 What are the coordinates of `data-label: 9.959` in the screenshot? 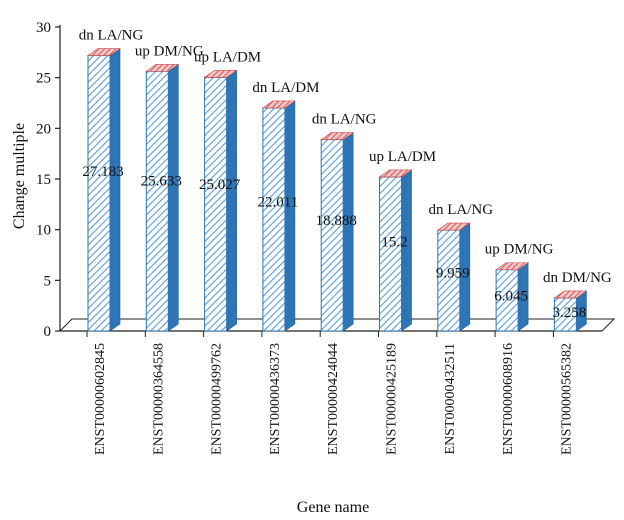 It's located at (453, 273).